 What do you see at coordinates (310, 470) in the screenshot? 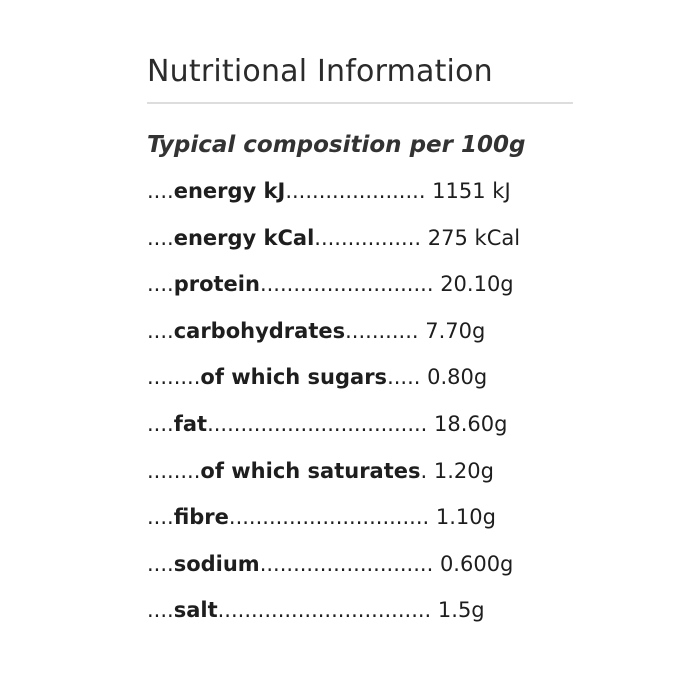
I see `nutrient-label: of which saturates` at bounding box center [310, 470].